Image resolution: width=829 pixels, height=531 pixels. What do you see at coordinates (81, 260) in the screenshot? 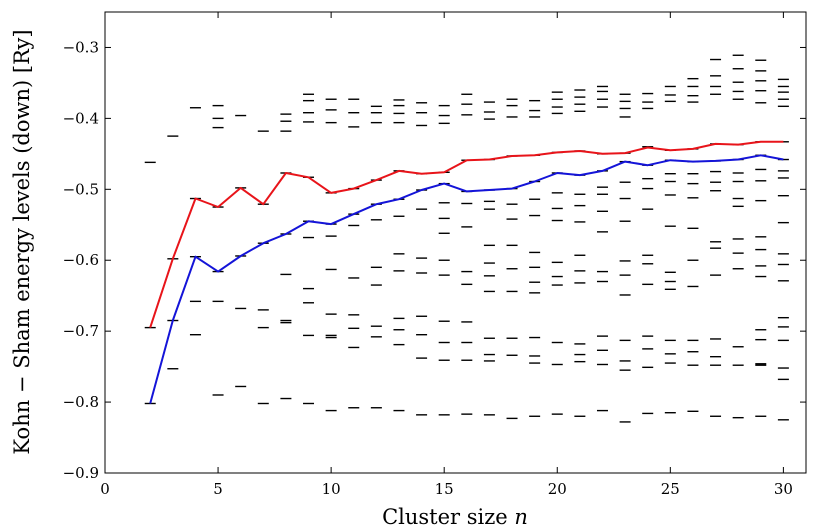
I see `y-tick-label: −0.6` at bounding box center [81, 260].